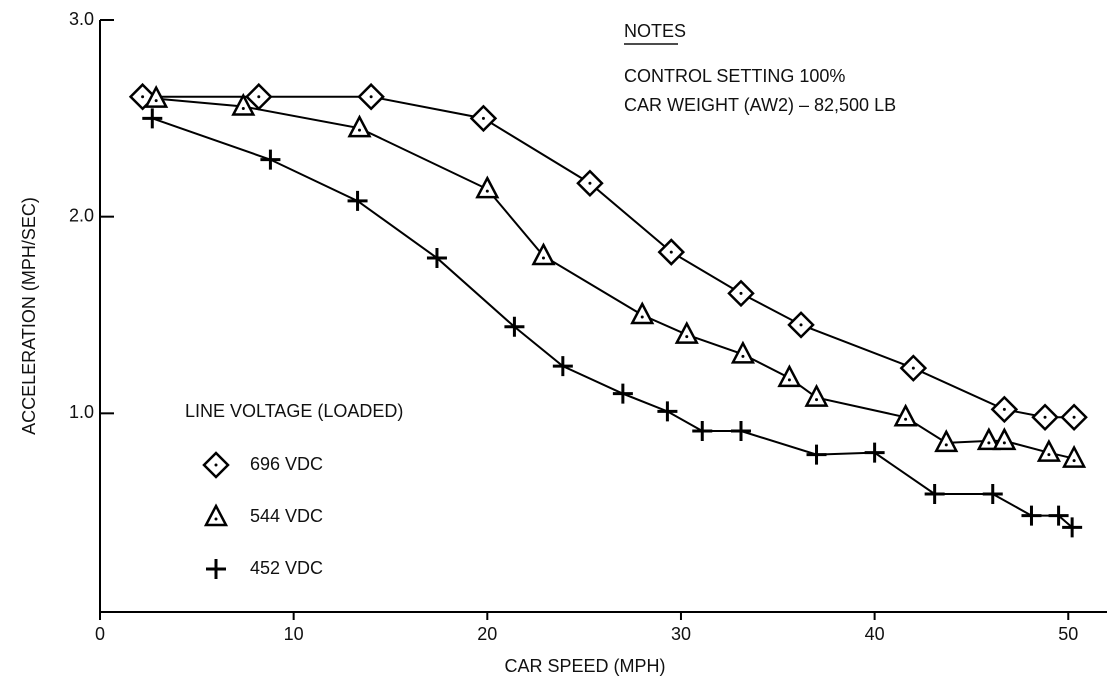 Image resolution: width=1115 pixels, height=685 pixels. What do you see at coordinates (294, 411) in the screenshot?
I see `legend-title: LINE VOLTAGE (LOADED)` at bounding box center [294, 411].